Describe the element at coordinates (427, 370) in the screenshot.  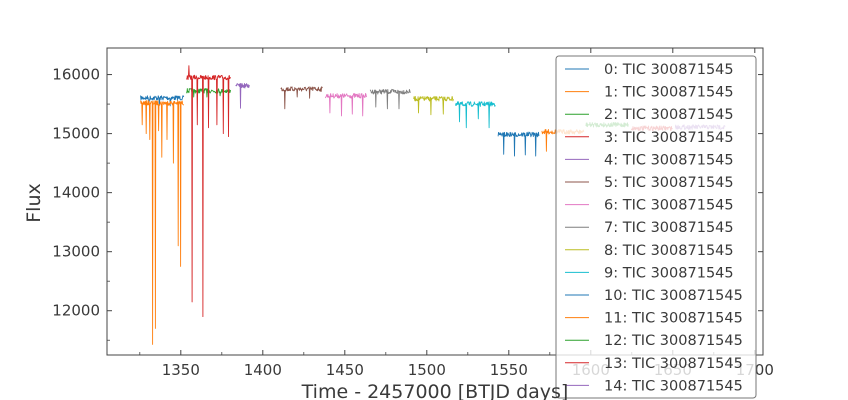
I see `x-tick-label-3: 1500` at that location.